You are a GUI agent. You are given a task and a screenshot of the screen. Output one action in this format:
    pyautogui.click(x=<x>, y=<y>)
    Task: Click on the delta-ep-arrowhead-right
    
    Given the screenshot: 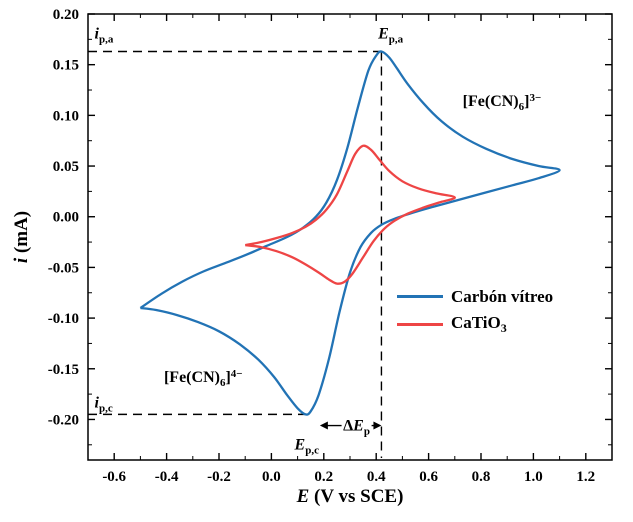 What is the action you would take?
    pyautogui.click(x=377, y=425)
    